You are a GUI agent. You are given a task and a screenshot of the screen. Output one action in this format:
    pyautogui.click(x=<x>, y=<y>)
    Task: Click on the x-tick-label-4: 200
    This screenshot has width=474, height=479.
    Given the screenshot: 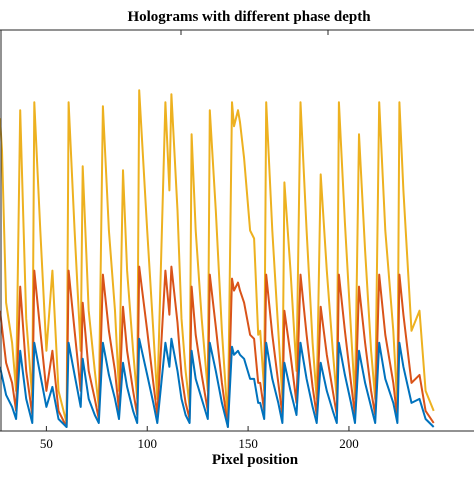 What is the action you would take?
    pyautogui.click(x=349, y=443)
    